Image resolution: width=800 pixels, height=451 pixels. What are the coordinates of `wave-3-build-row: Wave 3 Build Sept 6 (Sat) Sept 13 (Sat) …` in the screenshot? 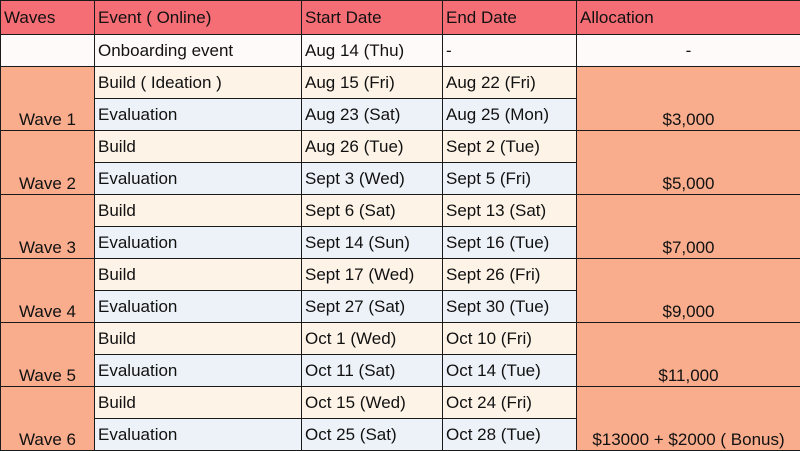 It's located at (400, 226).